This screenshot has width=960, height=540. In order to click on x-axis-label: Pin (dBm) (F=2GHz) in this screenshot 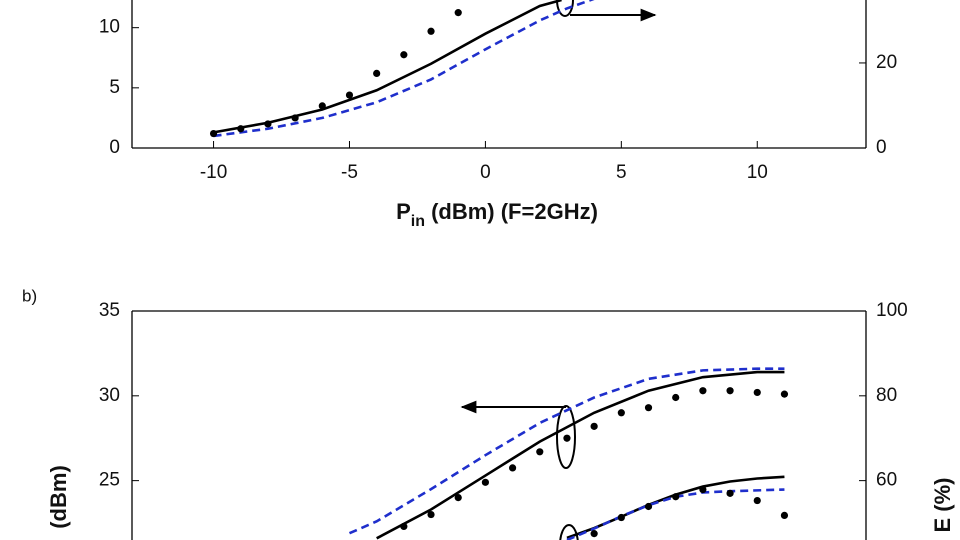, I will do `click(497, 214)`.